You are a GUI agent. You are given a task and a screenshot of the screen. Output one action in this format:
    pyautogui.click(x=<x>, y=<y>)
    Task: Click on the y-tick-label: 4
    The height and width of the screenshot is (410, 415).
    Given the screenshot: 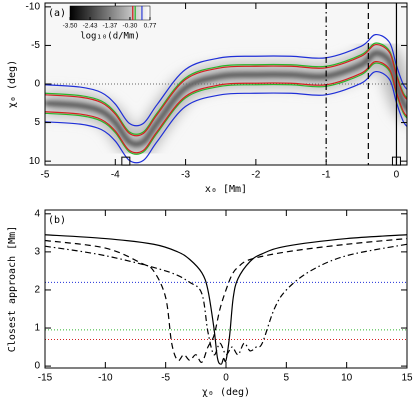 What is the action you would take?
    pyautogui.click(x=37, y=213)
    